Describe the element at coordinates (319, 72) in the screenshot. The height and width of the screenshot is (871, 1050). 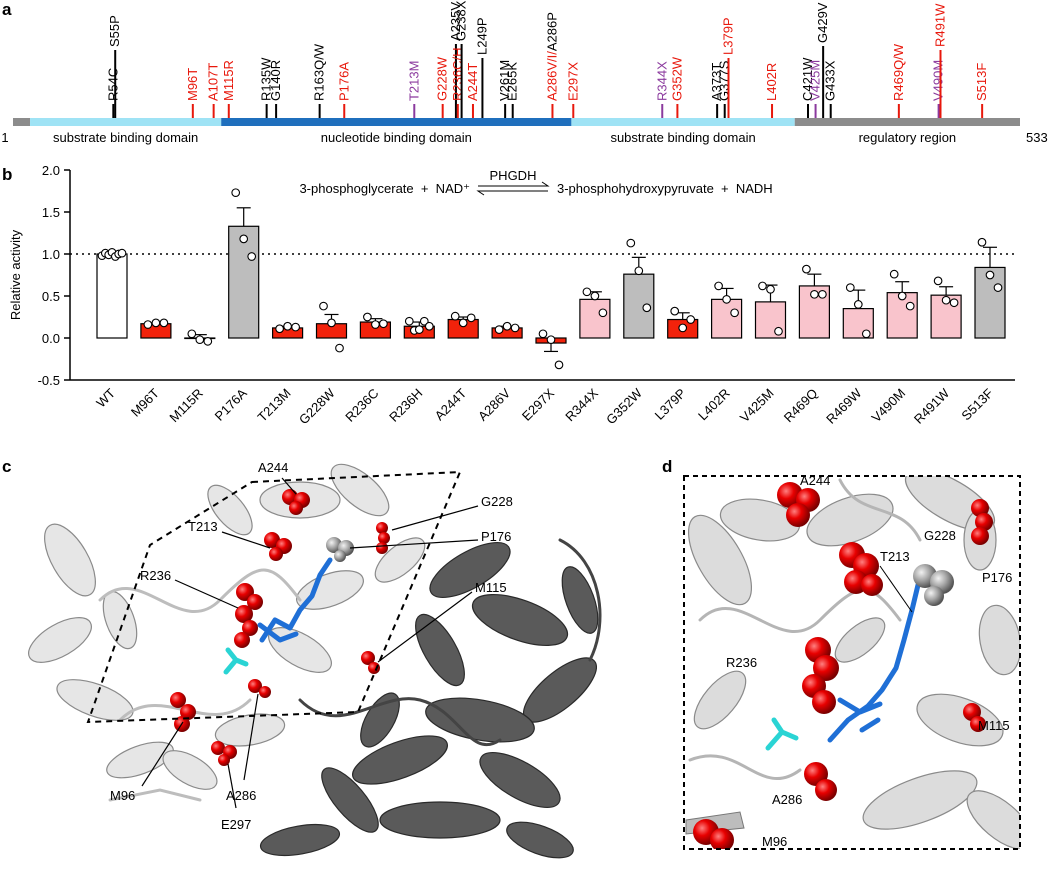
I see `mutation-label: R163Q/W` at that location.